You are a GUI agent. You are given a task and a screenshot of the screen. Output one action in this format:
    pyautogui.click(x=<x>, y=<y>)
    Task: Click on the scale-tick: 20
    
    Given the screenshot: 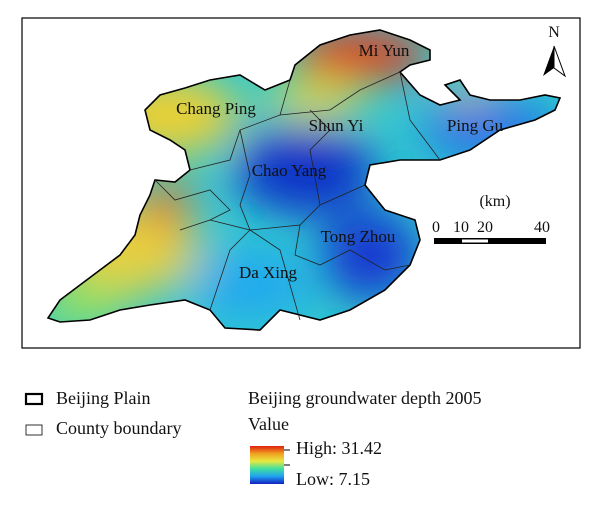 What is the action you would take?
    pyautogui.click(x=485, y=227)
    